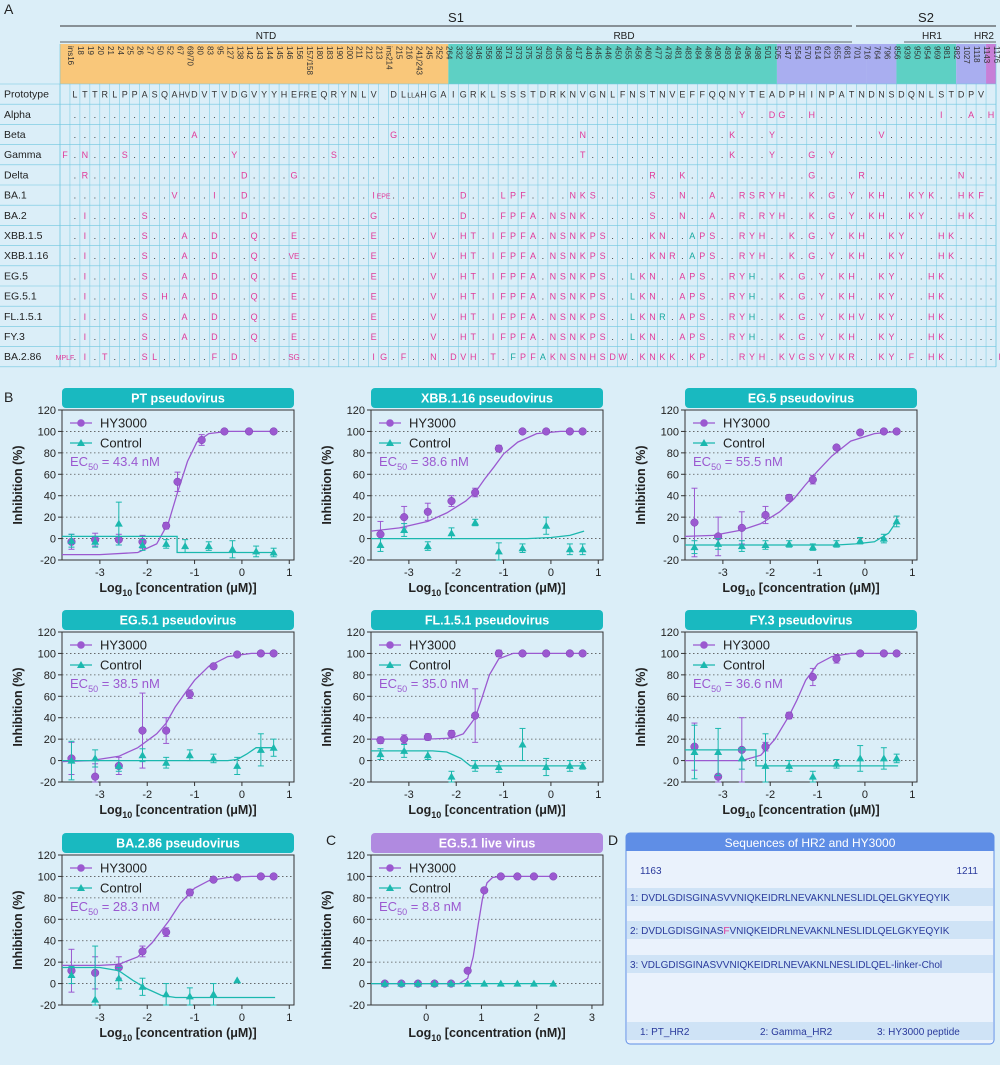  I want to click on mutation-cell: I, so click(85, 337).